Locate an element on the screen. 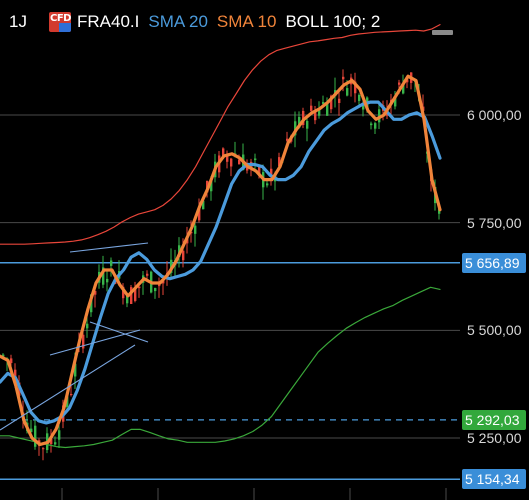 This screenshot has height=500, width=529. sma20-legend: SMA 20 is located at coordinates (178, 21).